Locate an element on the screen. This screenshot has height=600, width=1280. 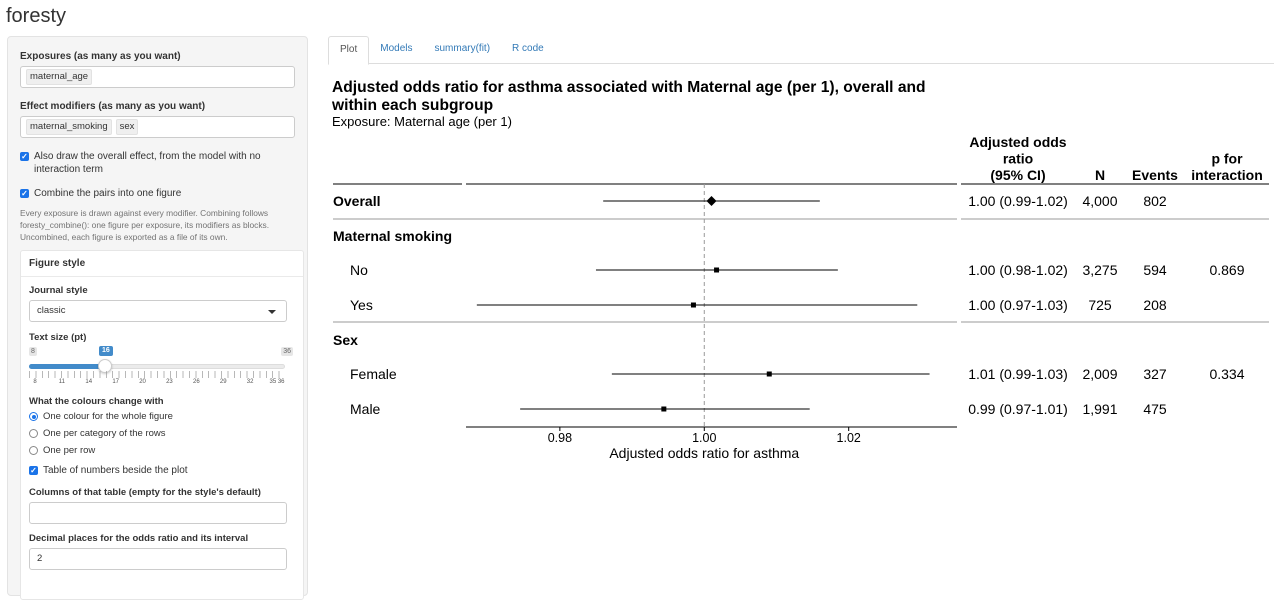
colours-label: What the colours change with is located at coordinates (96, 401).